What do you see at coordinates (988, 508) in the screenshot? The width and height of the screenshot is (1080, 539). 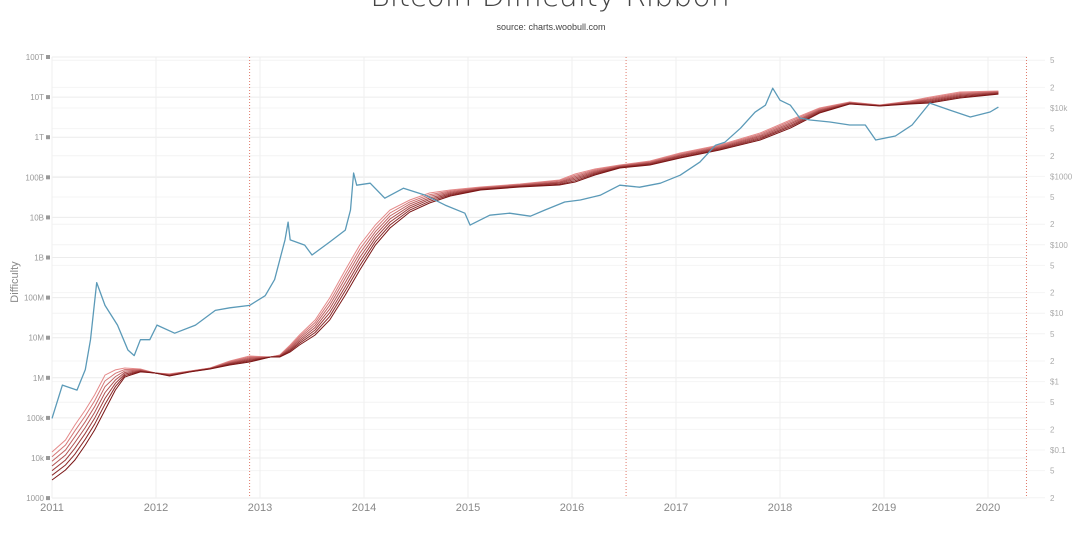 I see `x-tick-label: 2020` at bounding box center [988, 508].